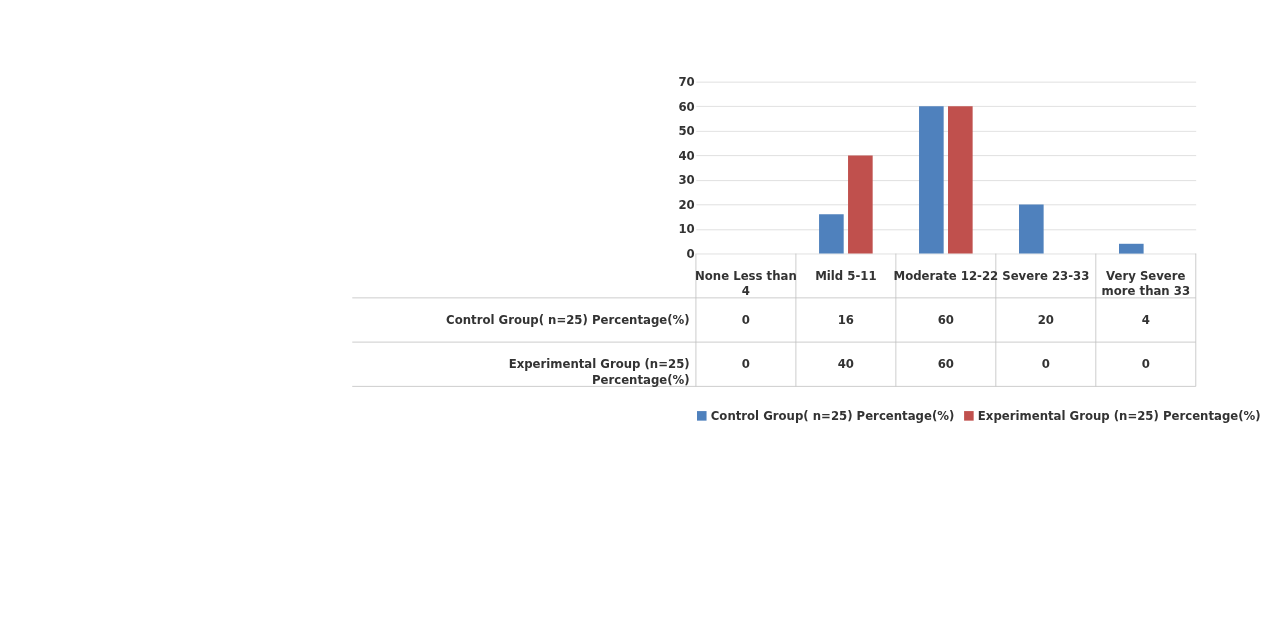 The image size is (1277, 629). What do you see at coordinates (832, 415) in the screenshot?
I see `legend-label: Control Group( n=25) Percentage(%)` at bounding box center [832, 415].